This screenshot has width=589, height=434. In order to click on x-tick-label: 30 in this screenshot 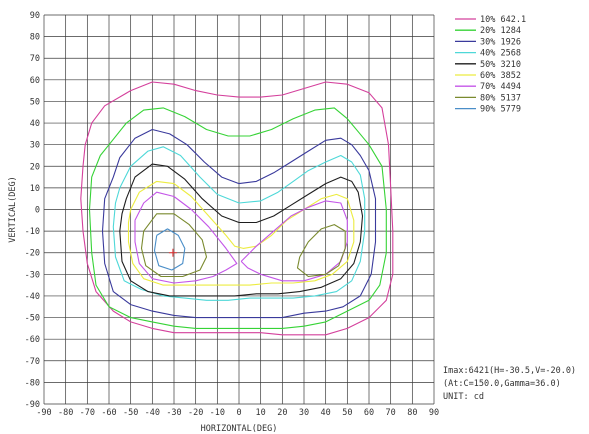, I will do `click(304, 413)`.